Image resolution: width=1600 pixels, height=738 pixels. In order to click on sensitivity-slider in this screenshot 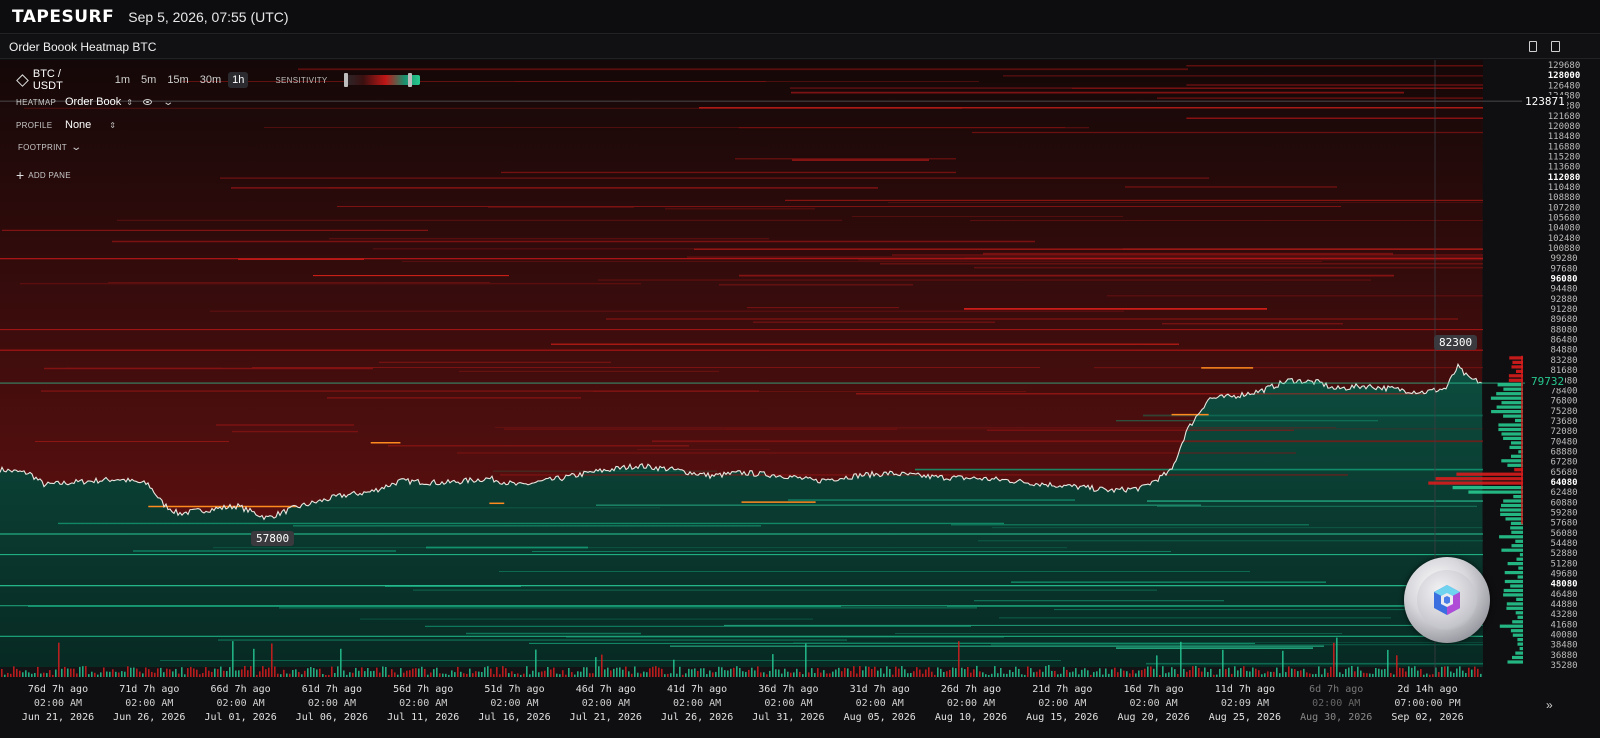, I will do `click(381, 80)`.